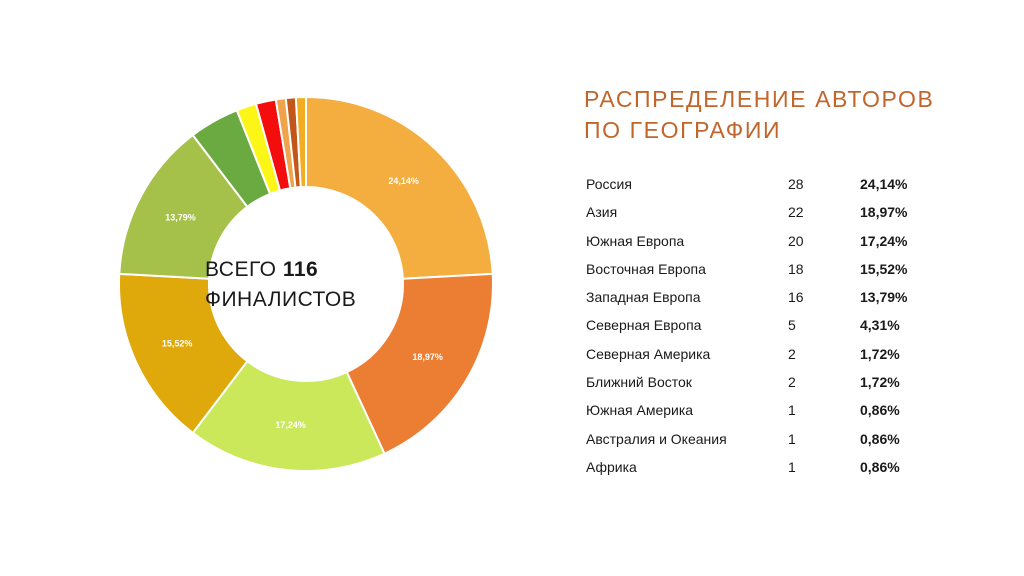  I want to click on table-row: Западная Европа 16 13,79%, so click(786, 297).